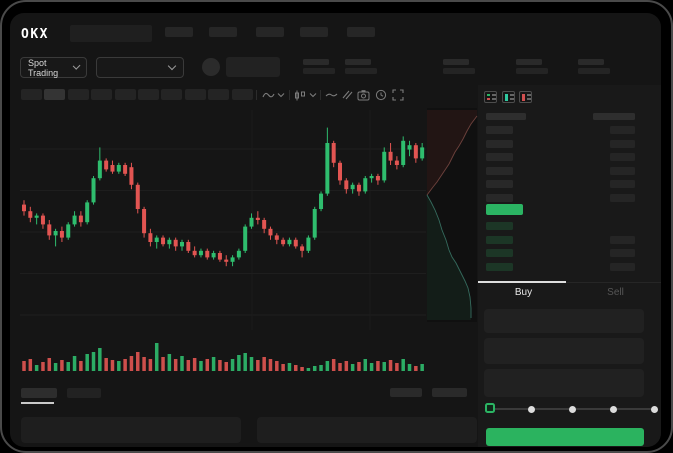 The width and height of the screenshot is (673, 453). What do you see at coordinates (39, 393) in the screenshot?
I see `bottom-tab-orders` at bounding box center [39, 393].